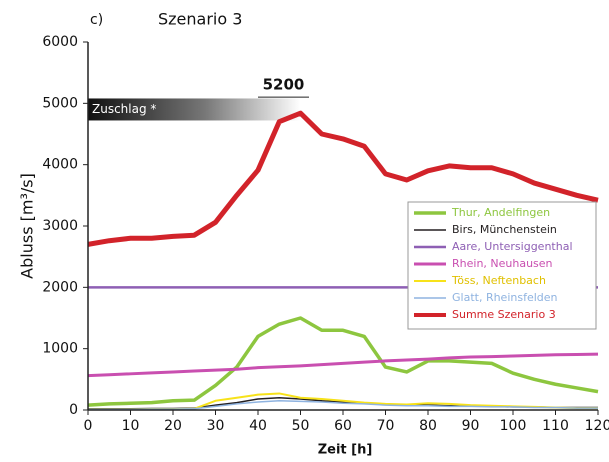 Image resolution: width=609 pixels, height=462 pixels. What do you see at coordinates (60, 287) in the screenshot?
I see `y-tick-label: 2000` at bounding box center [60, 287].